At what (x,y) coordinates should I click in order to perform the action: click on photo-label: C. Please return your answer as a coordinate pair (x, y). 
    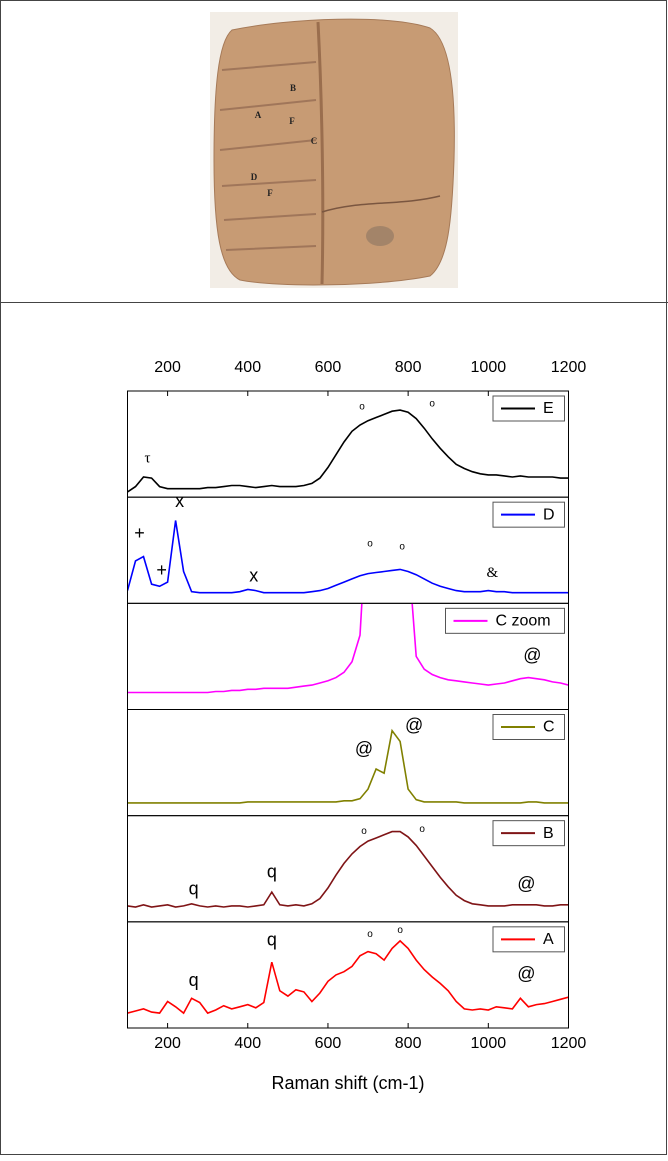
    Looking at the image, I should click on (314, 141).